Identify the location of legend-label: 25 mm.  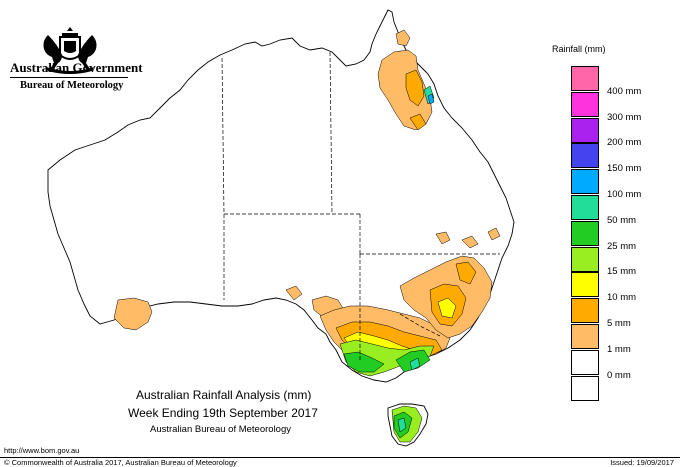
(622, 246).